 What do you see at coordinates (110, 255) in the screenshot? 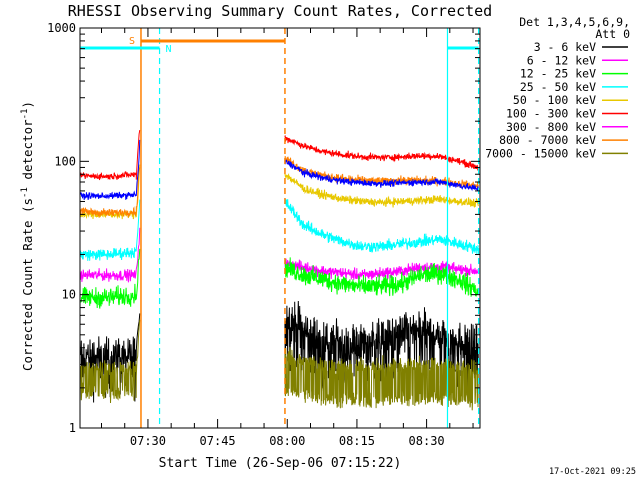
I see `series-1-pre-line` at bounding box center [110, 255].